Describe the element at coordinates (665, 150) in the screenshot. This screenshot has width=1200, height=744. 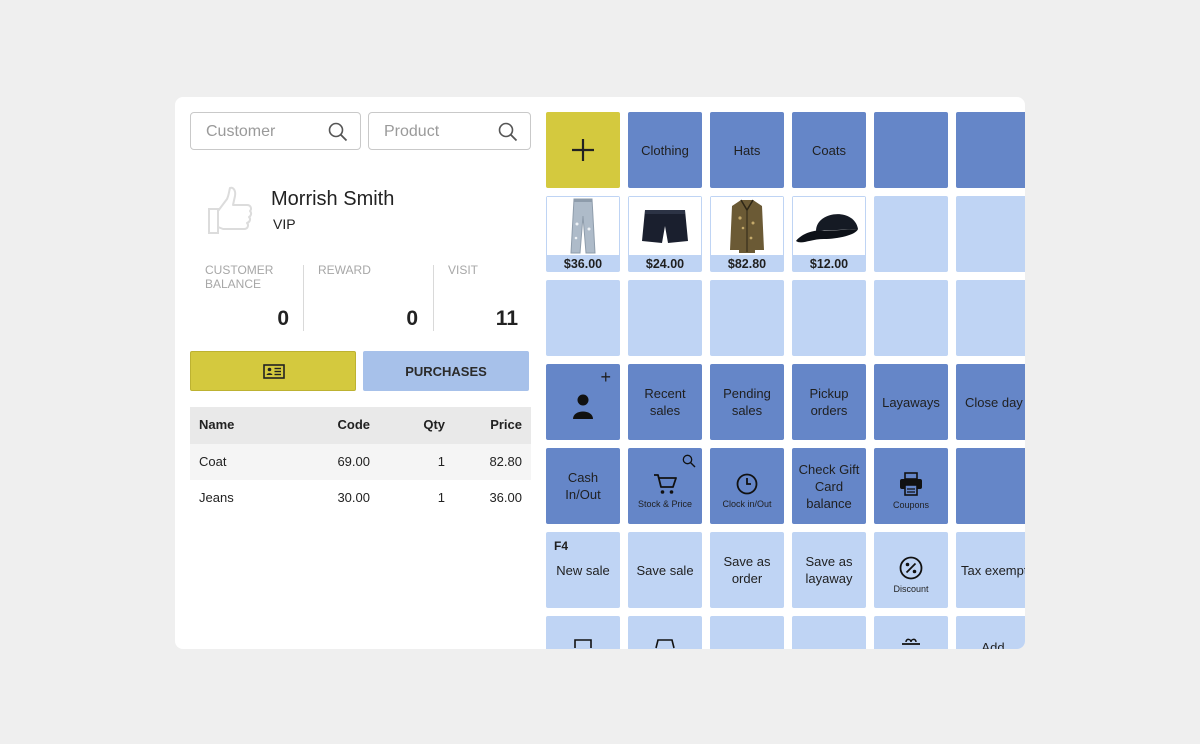
I see `category-clothing: Clothing` at that location.